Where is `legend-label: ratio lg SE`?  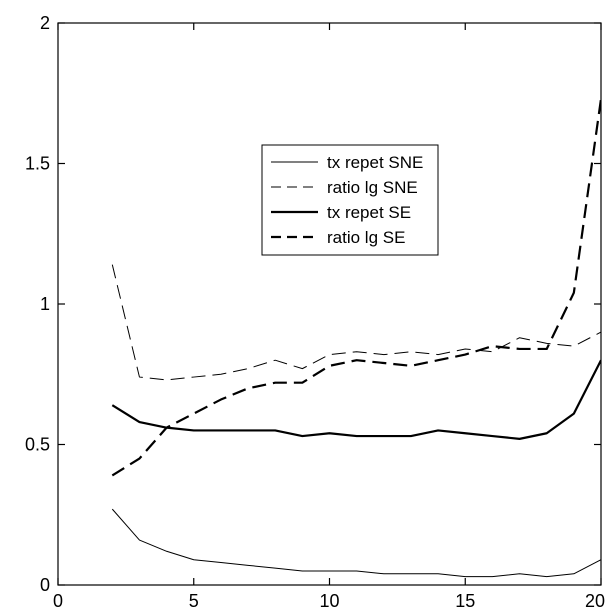 legend-label: ratio lg SE is located at coordinates (366, 237).